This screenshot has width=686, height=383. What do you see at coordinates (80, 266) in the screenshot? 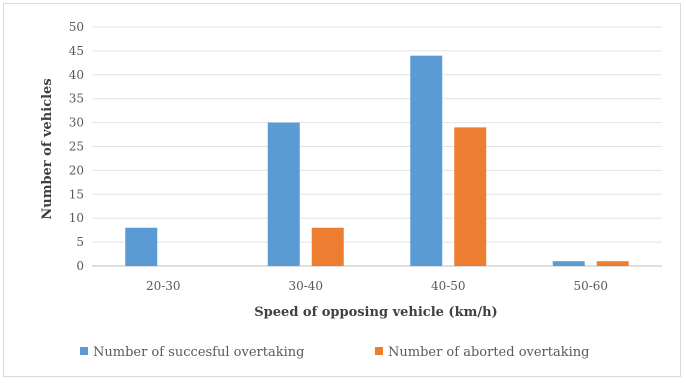
I see `y-tick-label: 0` at bounding box center [80, 266].